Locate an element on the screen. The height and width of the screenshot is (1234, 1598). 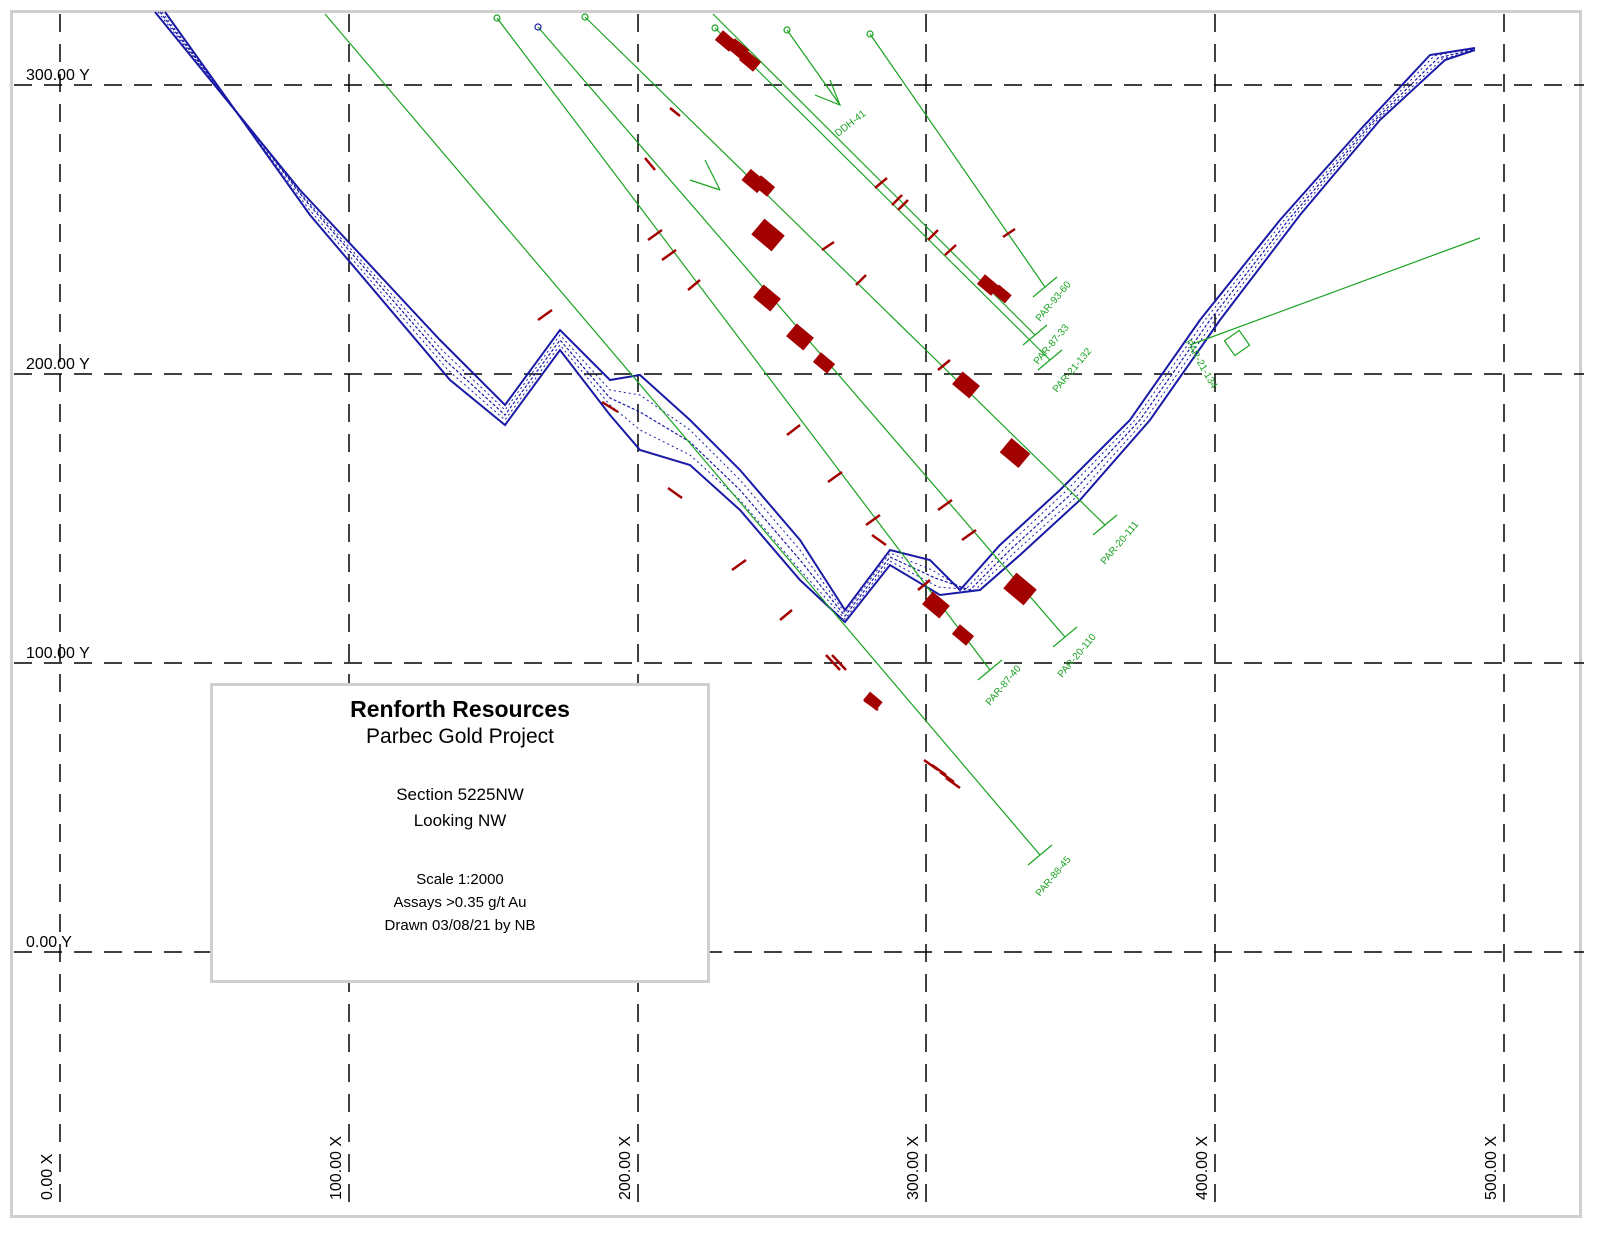
x-label-500: 500.00 X is located at coordinates (1491, 1168).